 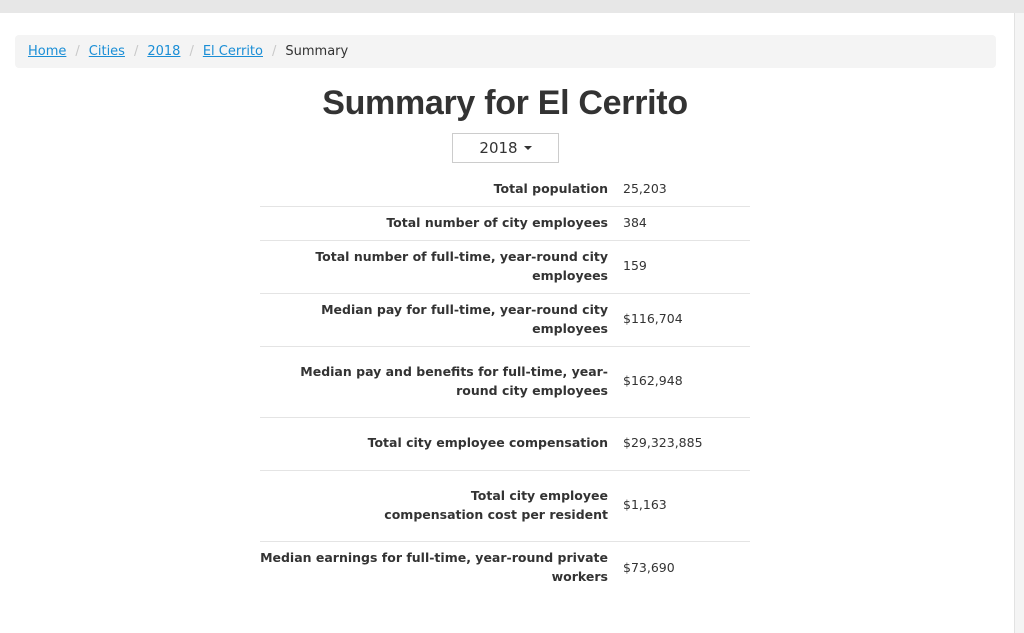 I want to click on row-value: 25,203, so click(x=645, y=188).